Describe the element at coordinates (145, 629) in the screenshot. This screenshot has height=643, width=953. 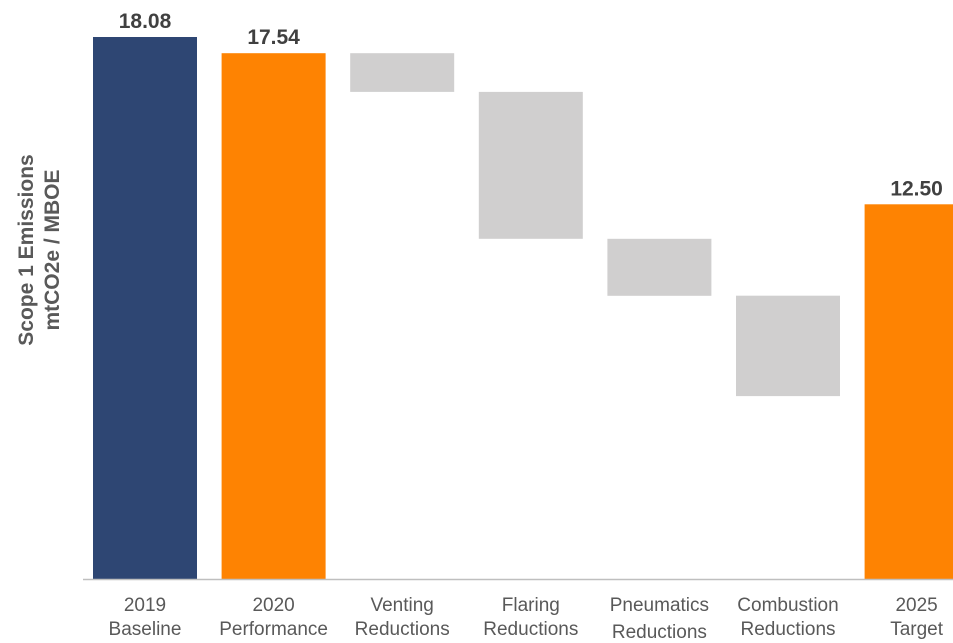
I see `x-tick-label-0-line-2: Baseline` at that location.